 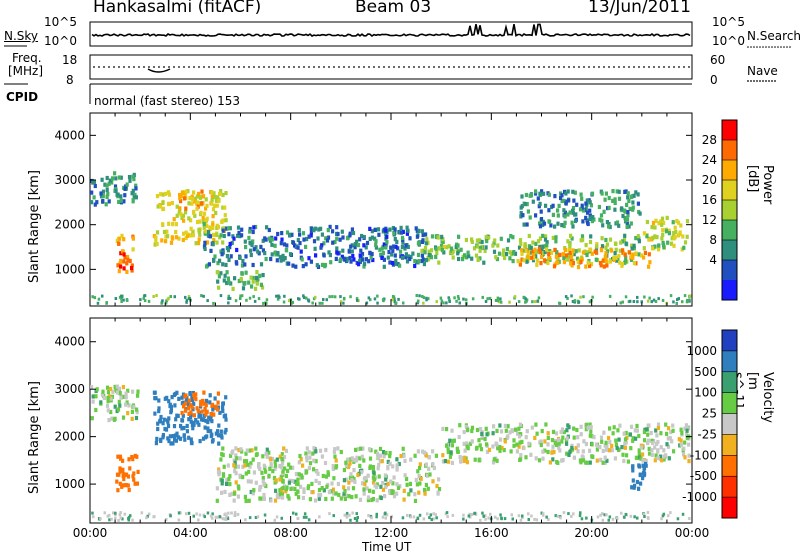 I want to click on nsky-bottom-tick: 10^0, so click(x=60, y=41).